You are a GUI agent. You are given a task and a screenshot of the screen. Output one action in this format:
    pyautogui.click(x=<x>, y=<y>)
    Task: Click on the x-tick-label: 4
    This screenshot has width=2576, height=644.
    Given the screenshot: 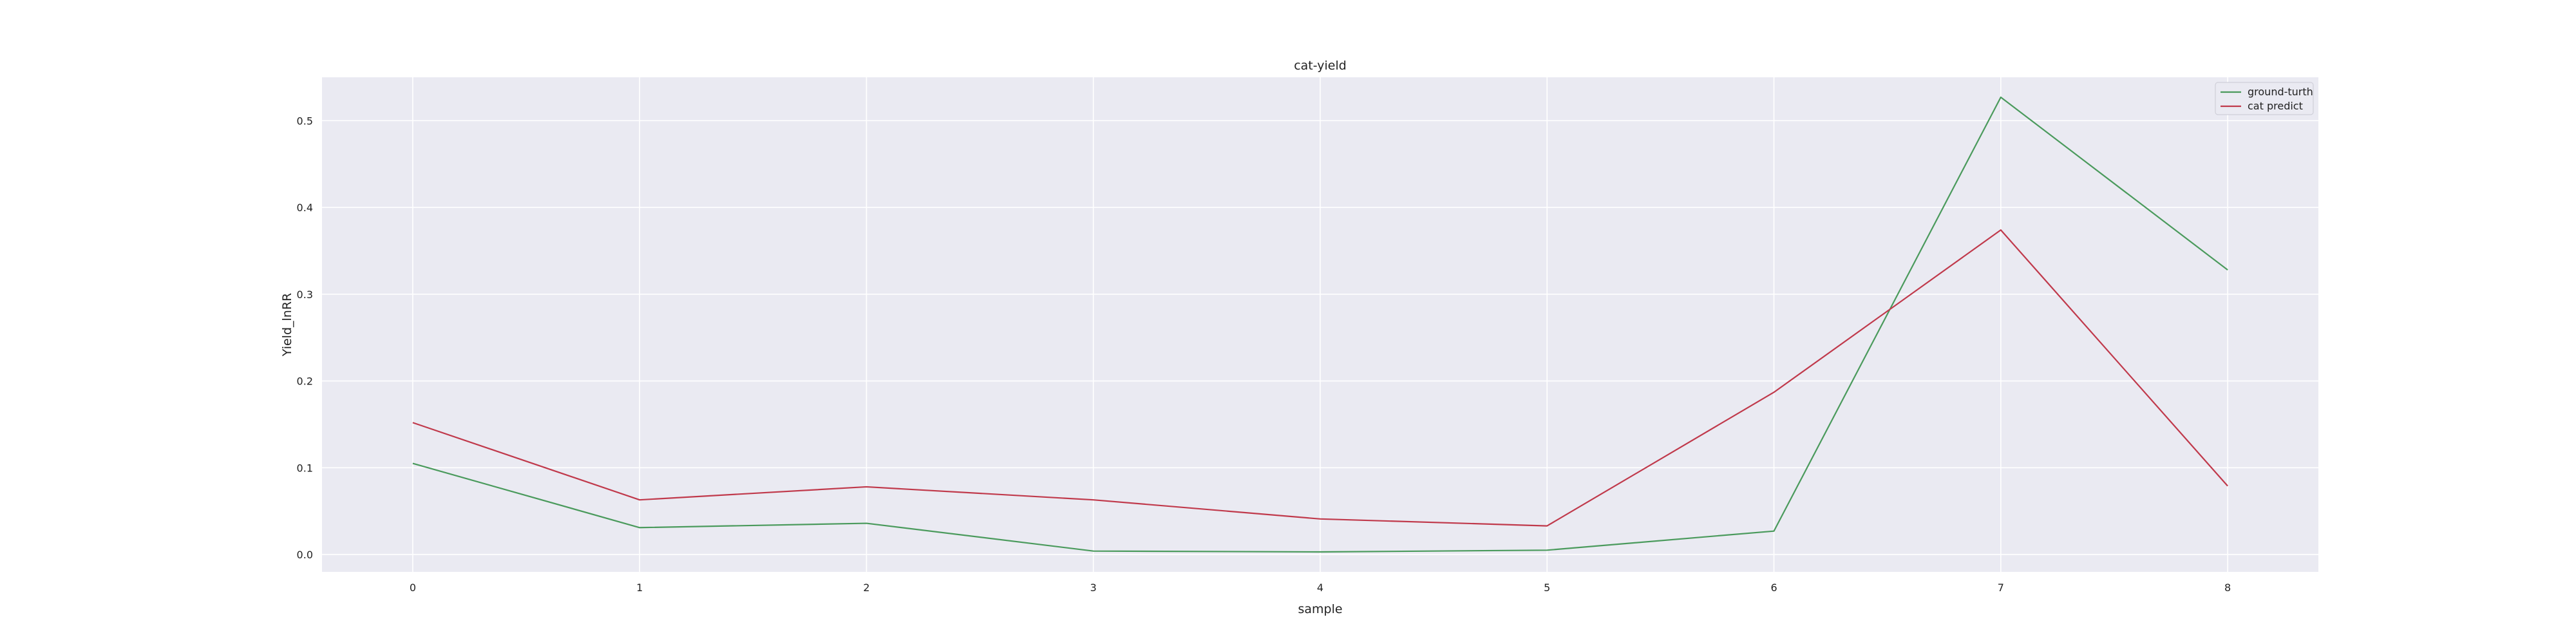 What is the action you would take?
    pyautogui.click(x=1320, y=588)
    